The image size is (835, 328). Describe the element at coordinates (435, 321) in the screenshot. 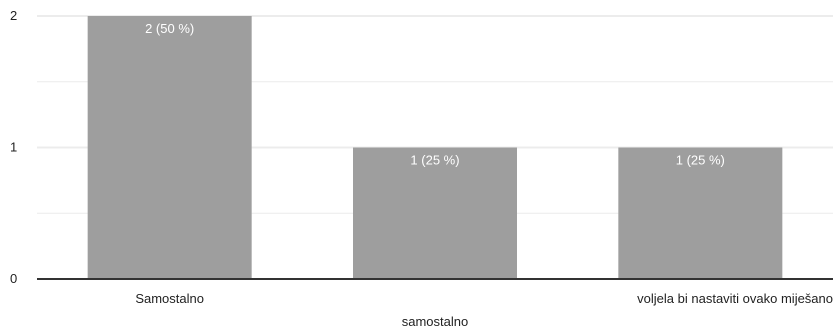

I see `x-tick-label: samostalno` at that location.